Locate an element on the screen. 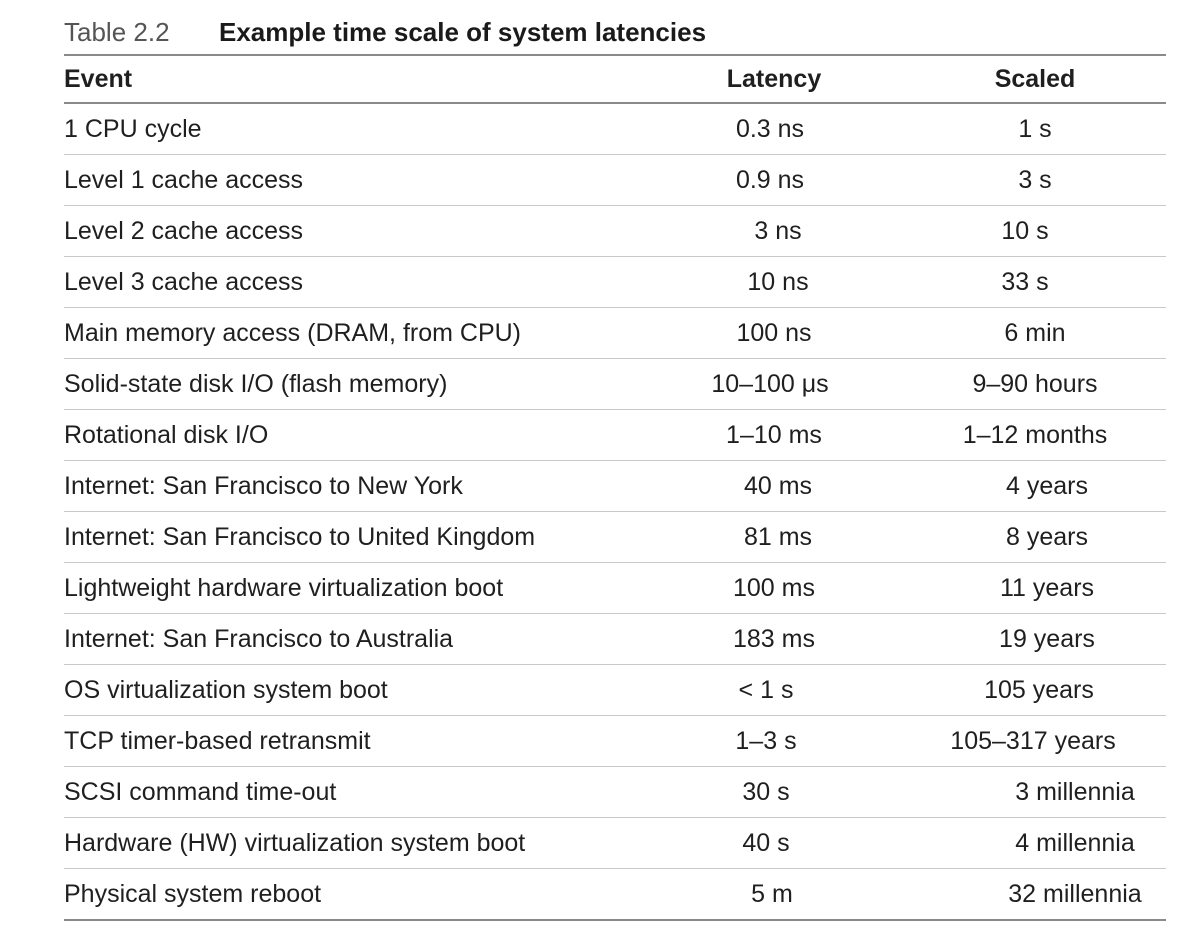 This screenshot has height=936, width=1200. cell-scaled: 32 millennia is located at coordinates (1075, 893).